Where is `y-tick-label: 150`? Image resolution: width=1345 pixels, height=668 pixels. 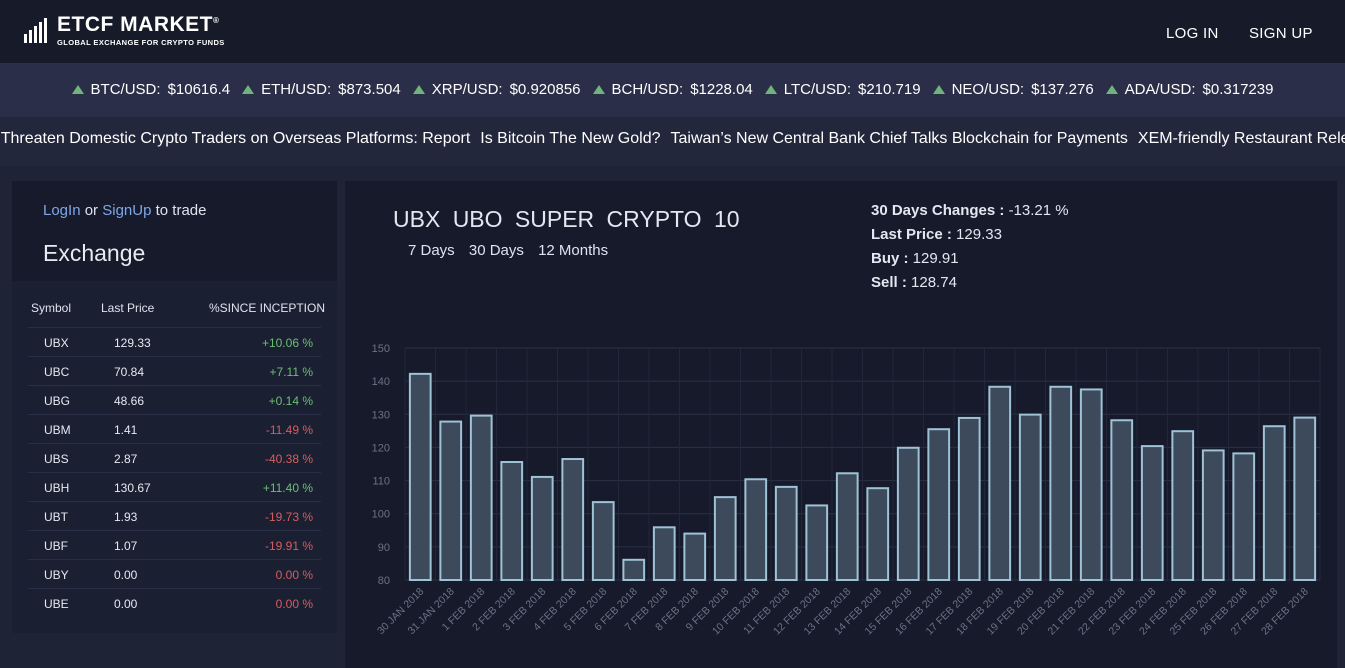
y-tick-label: 150 is located at coordinates (381, 349).